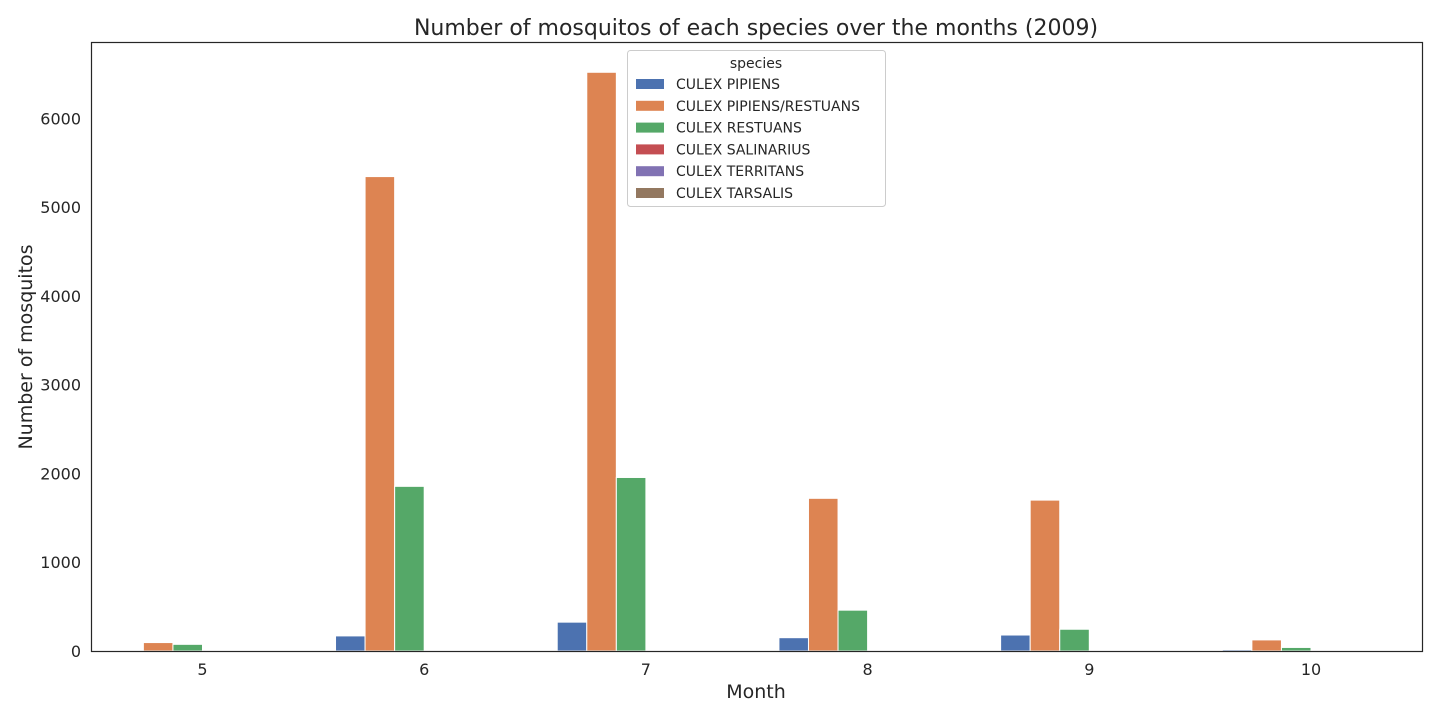  Describe the element at coordinates (26, 346) in the screenshot. I see `y-axis-label: Number of mosquitos` at that location.